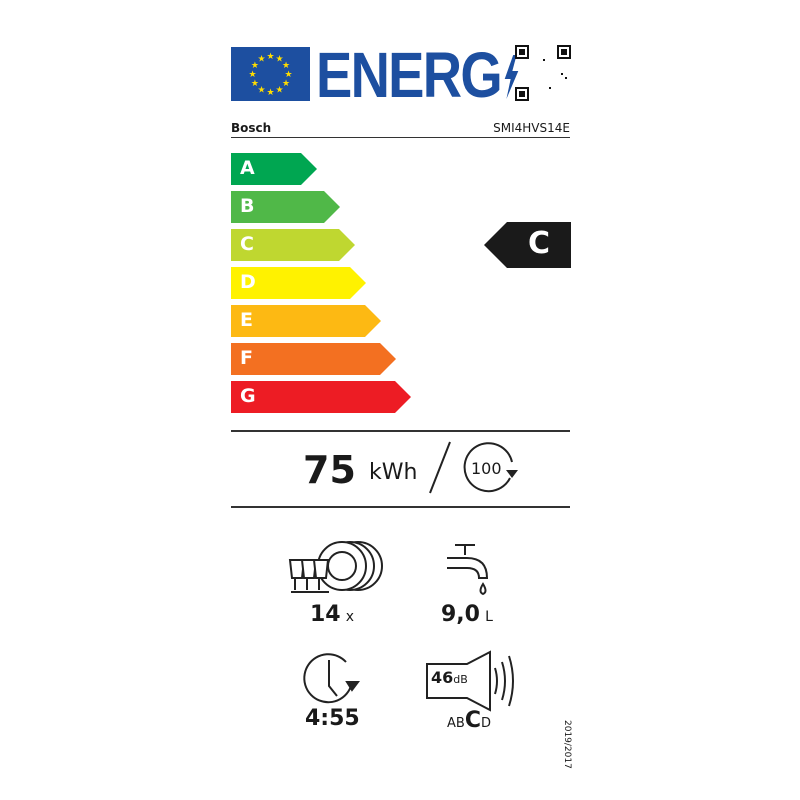  I want to click on brand-name: Bosch, so click(251, 128).